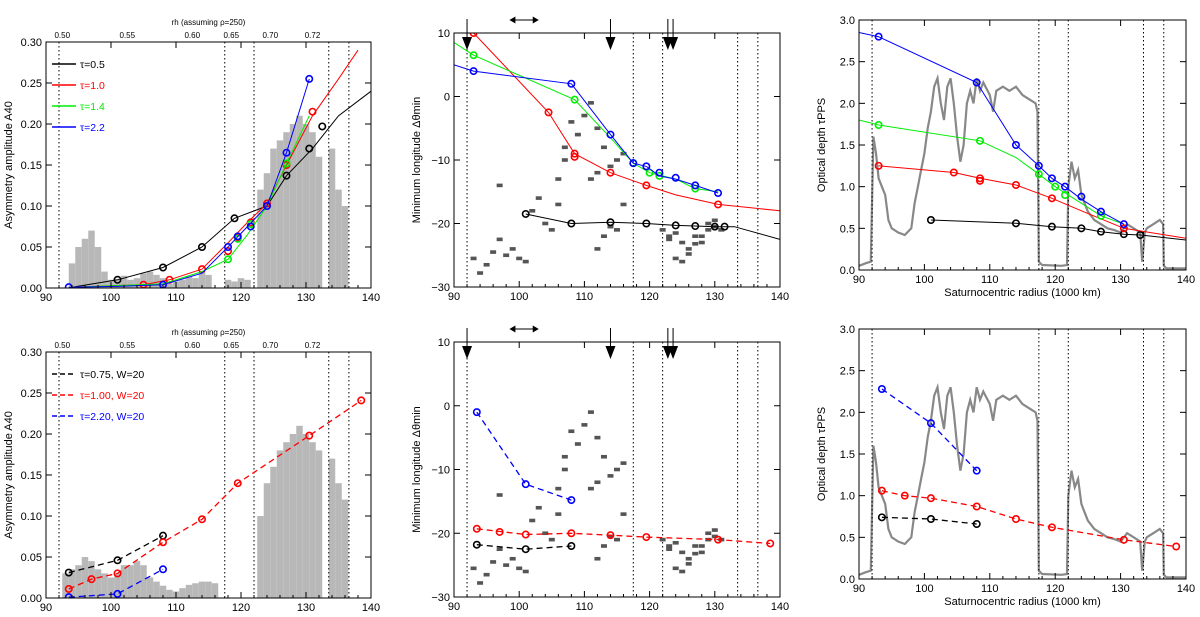 This screenshot has height=617, width=1200. Describe the element at coordinates (31, 476) in the screenshot. I see `y-tick-label: 0.15` at that location.